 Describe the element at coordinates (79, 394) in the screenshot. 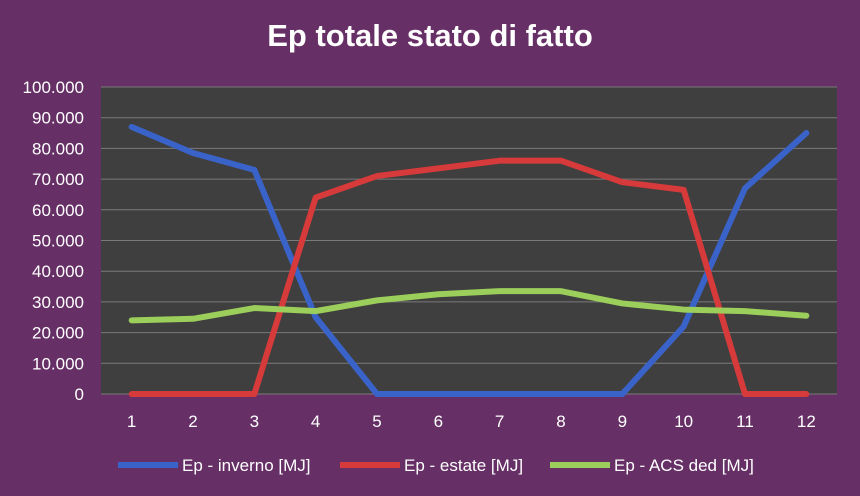

I see `y-tick-label: 0` at that location.